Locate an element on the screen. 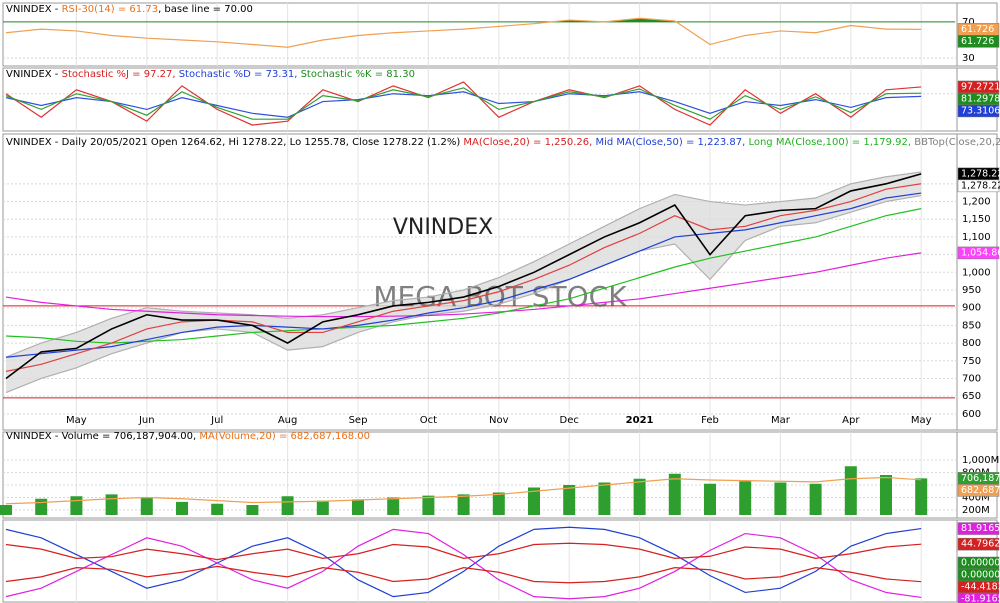 The image size is (1000, 603). x-tick-label: May is located at coordinates (76, 420).